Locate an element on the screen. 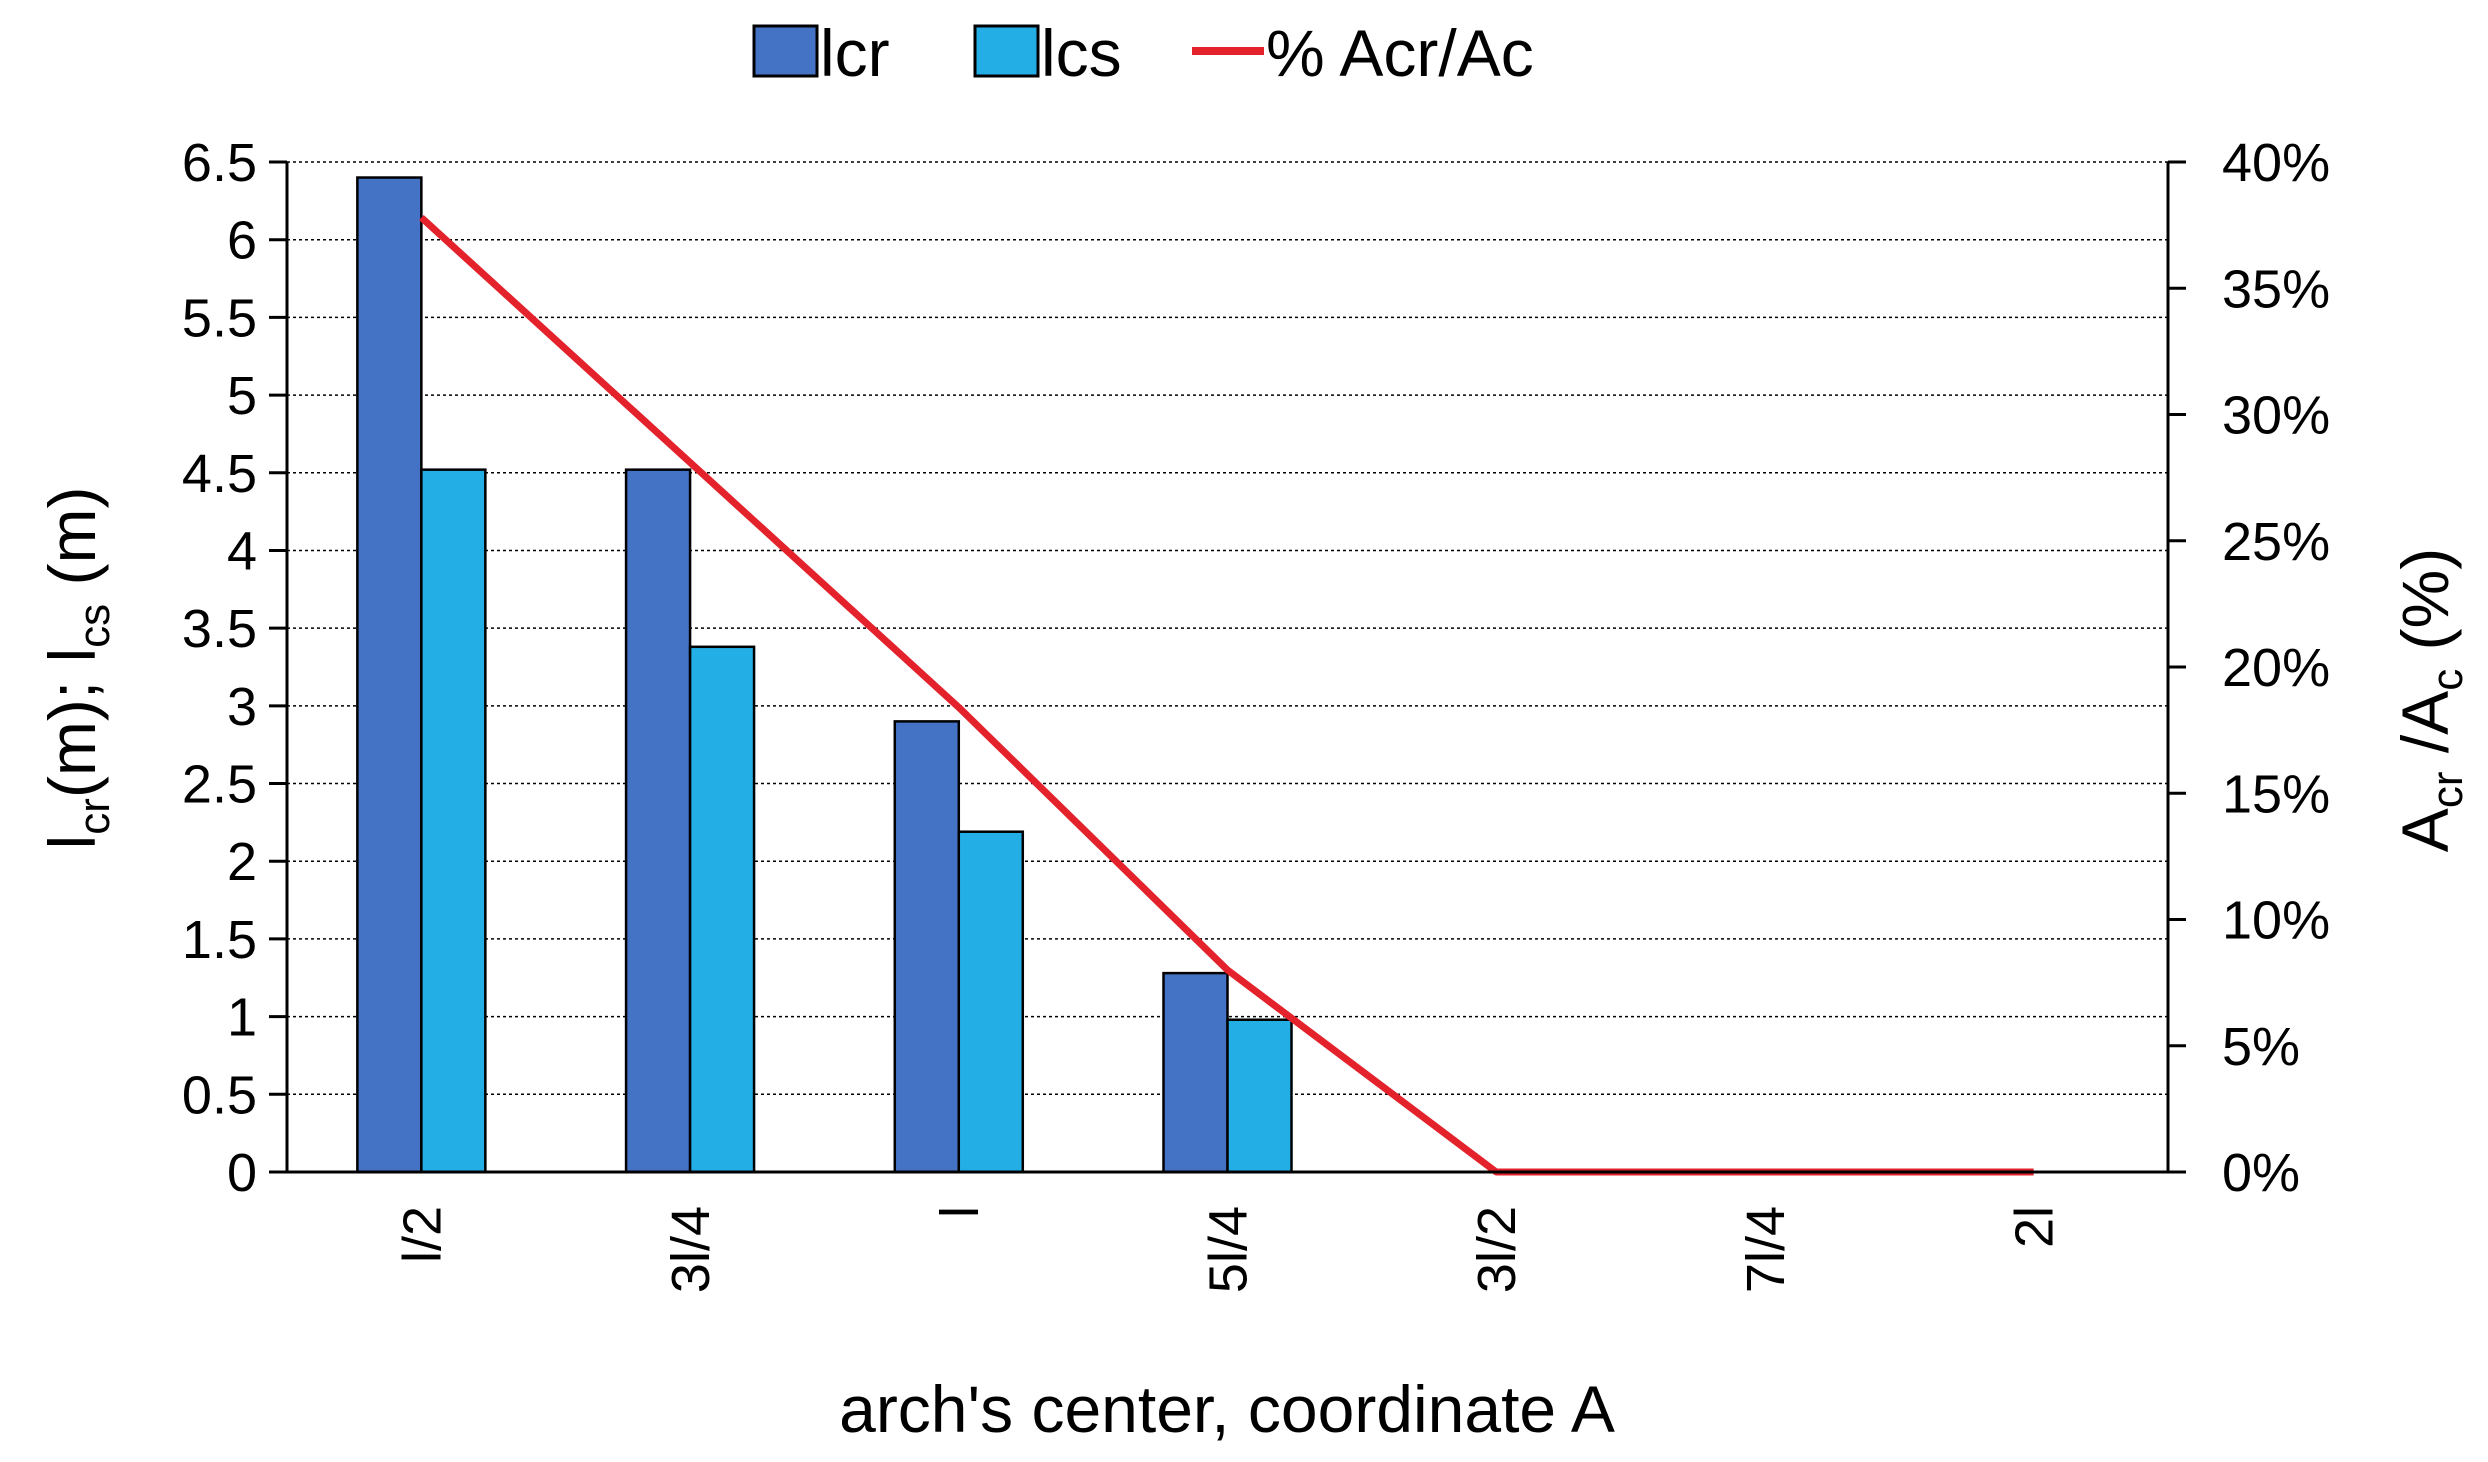  legend-label: % Acr/Ac is located at coordinates (1400, 53).